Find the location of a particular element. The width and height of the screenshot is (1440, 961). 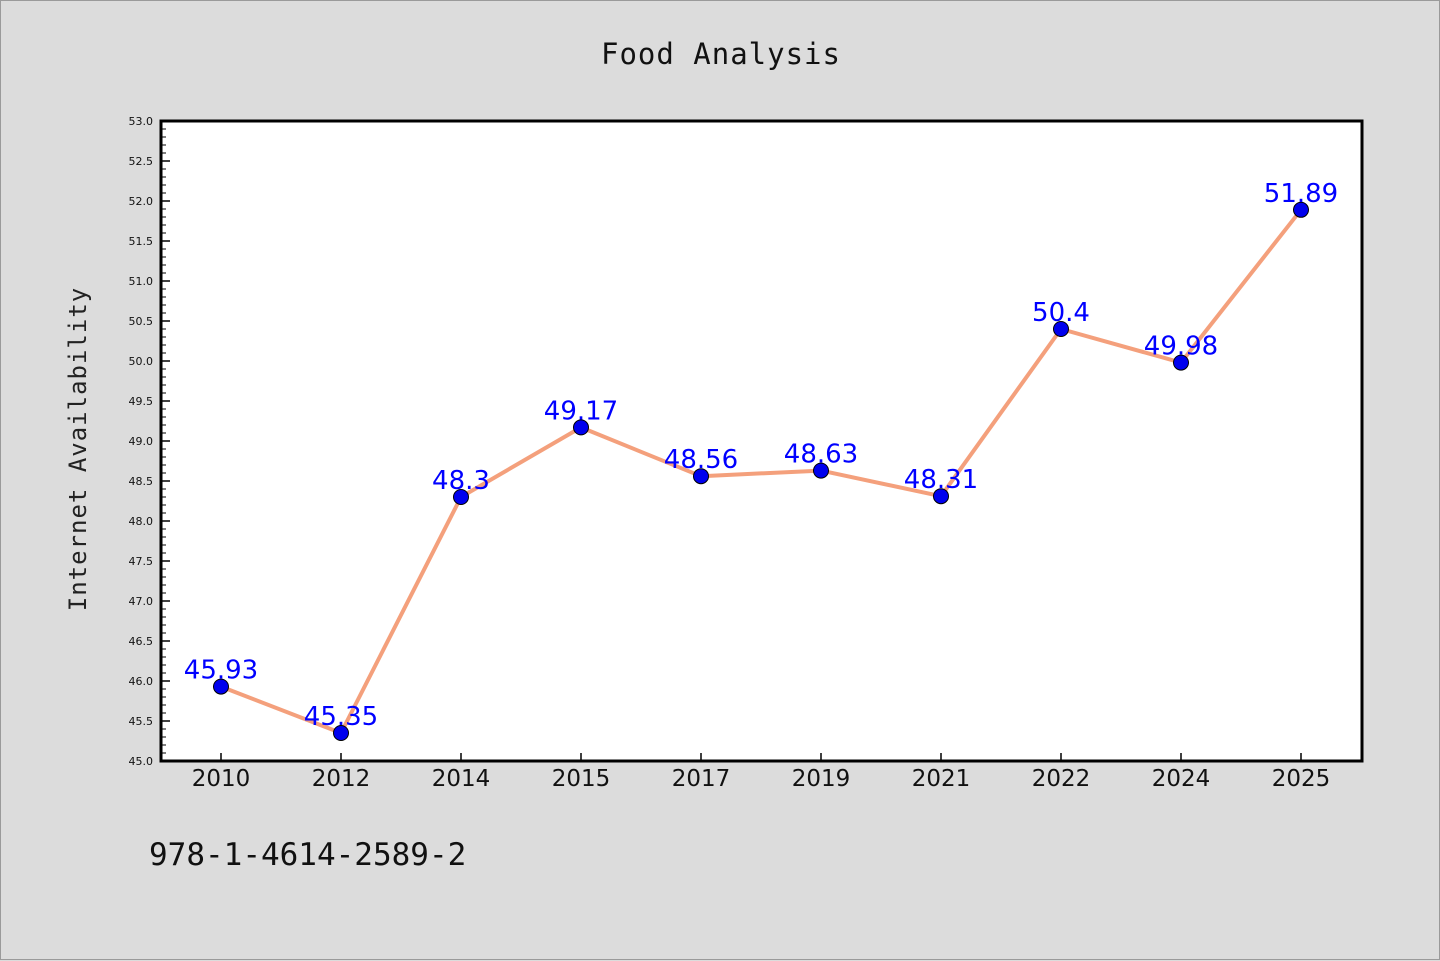

x-tick-label: 2010 is located at coordinates (221, 779).